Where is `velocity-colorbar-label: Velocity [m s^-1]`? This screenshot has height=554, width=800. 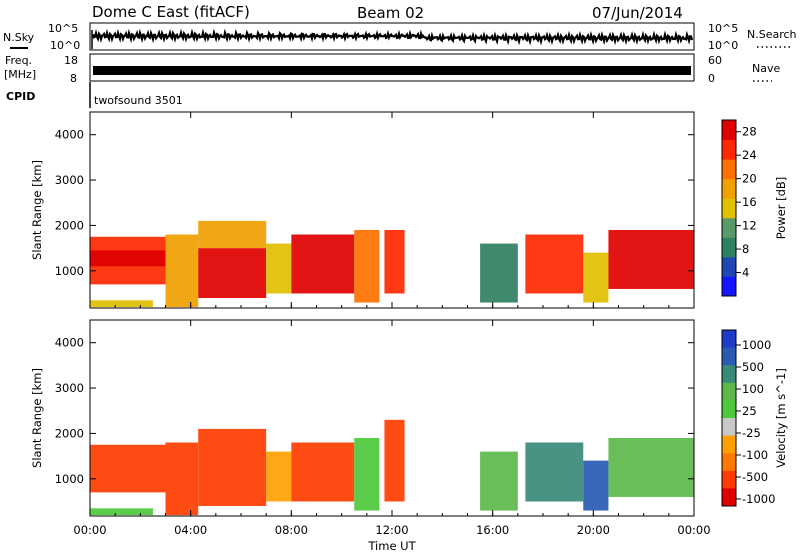 velocity-colorbar-label: Velocity [m s^-1] is located at coordinates (781, 418).